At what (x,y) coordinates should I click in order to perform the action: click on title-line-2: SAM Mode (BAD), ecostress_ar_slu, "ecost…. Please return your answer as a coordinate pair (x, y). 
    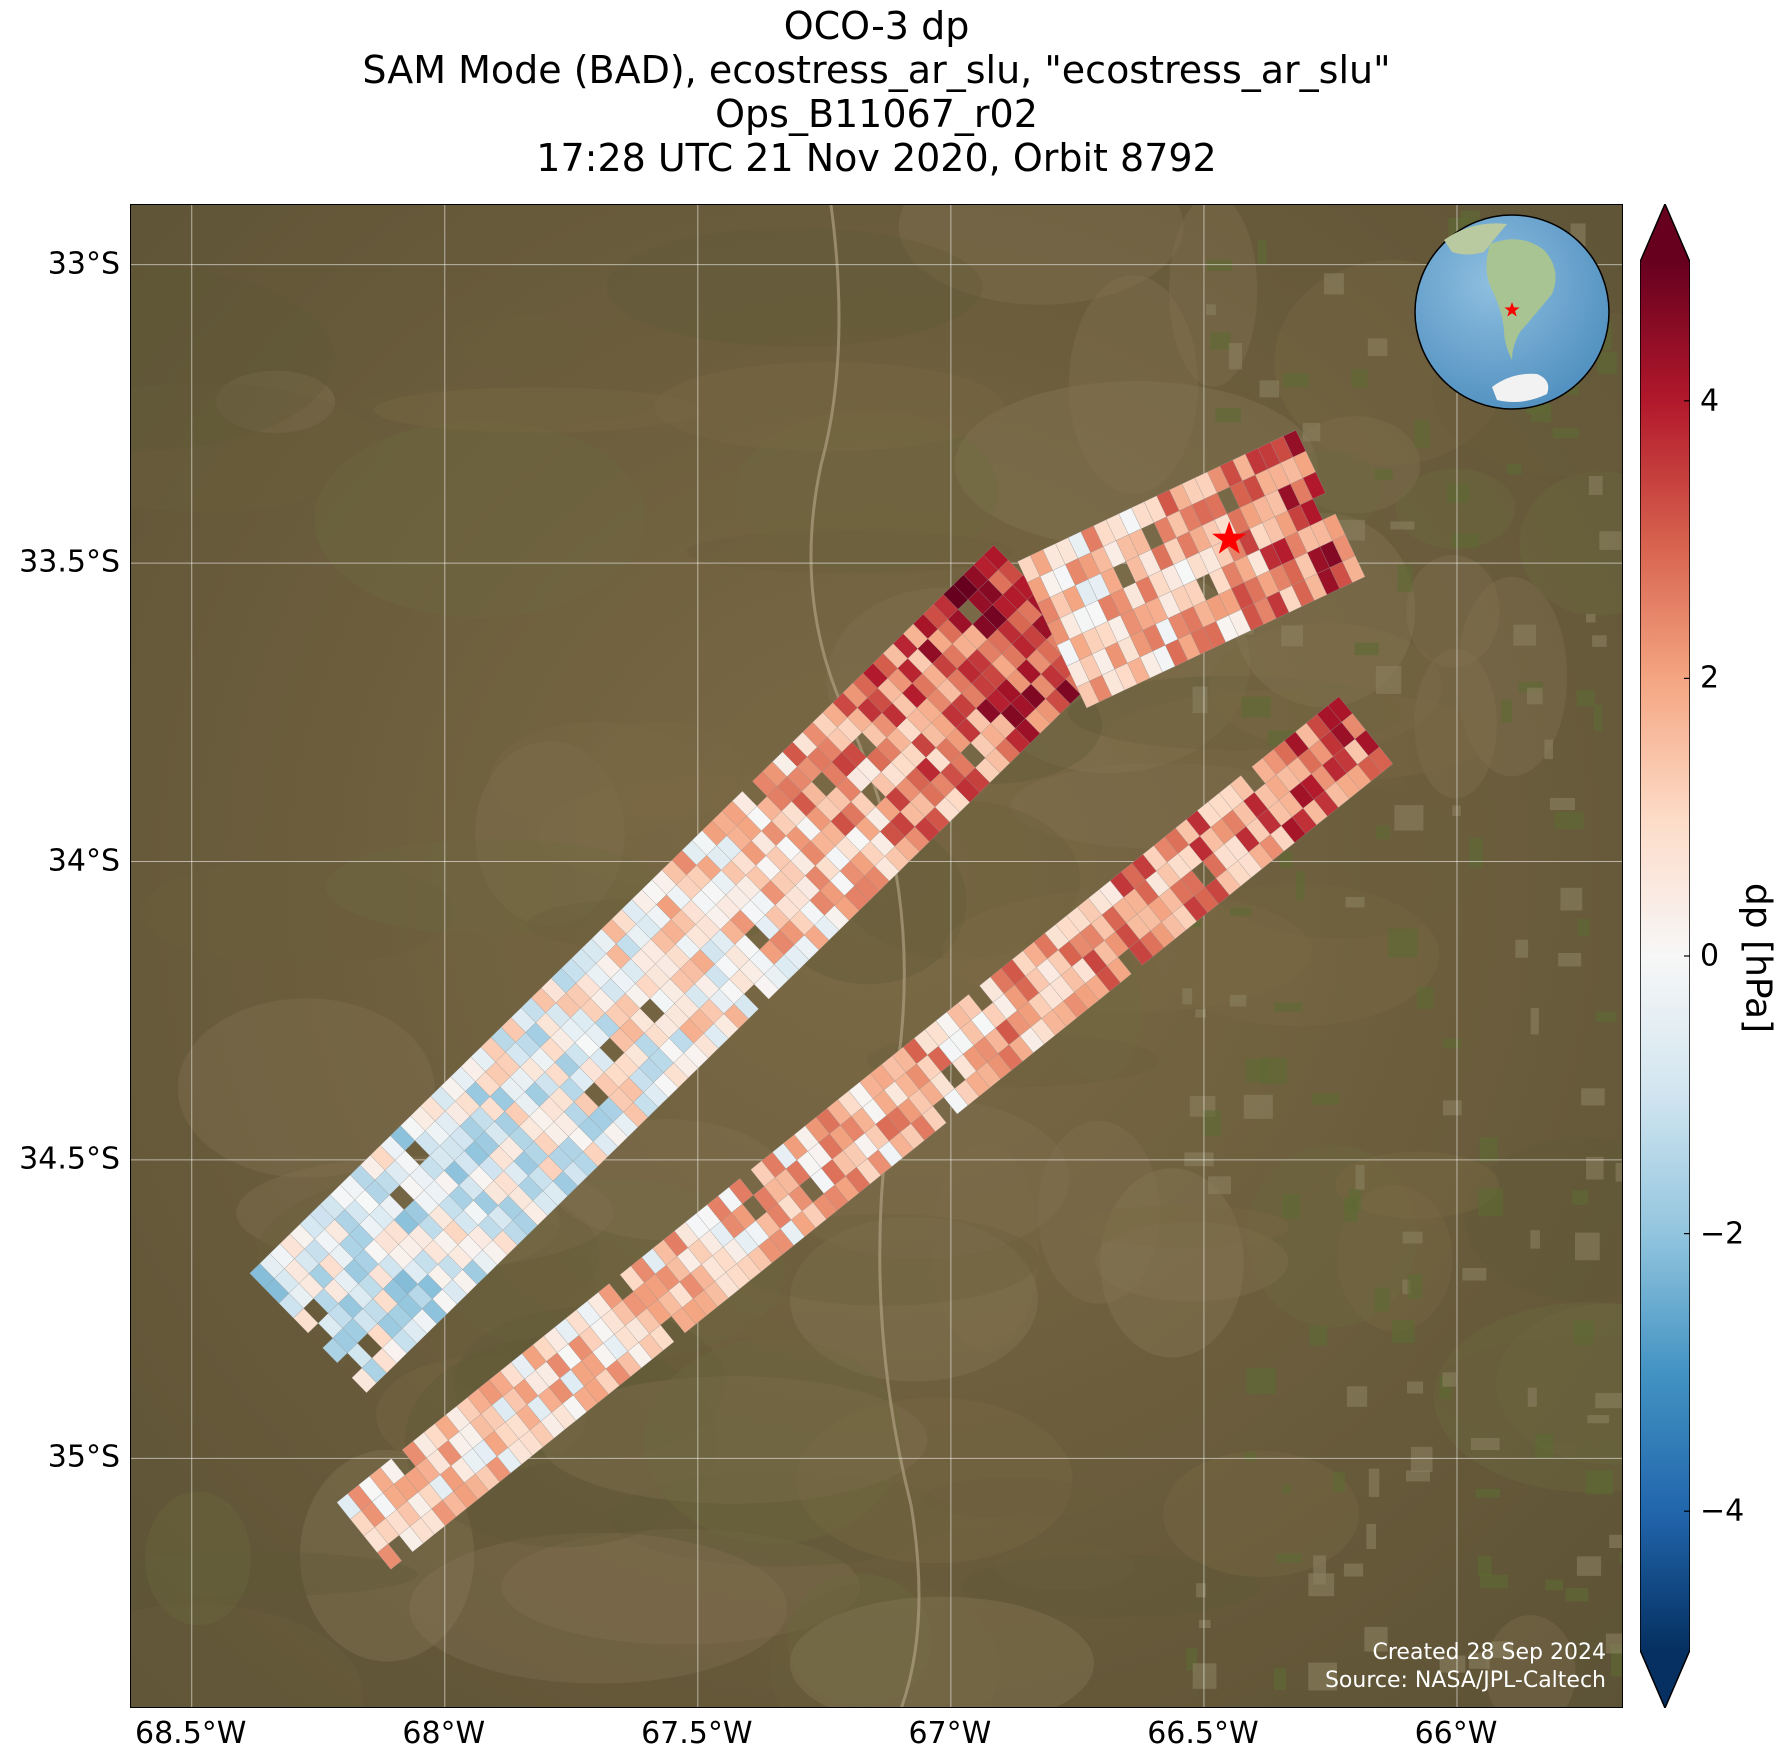
    Looking at the image, I should click on (876, 70).